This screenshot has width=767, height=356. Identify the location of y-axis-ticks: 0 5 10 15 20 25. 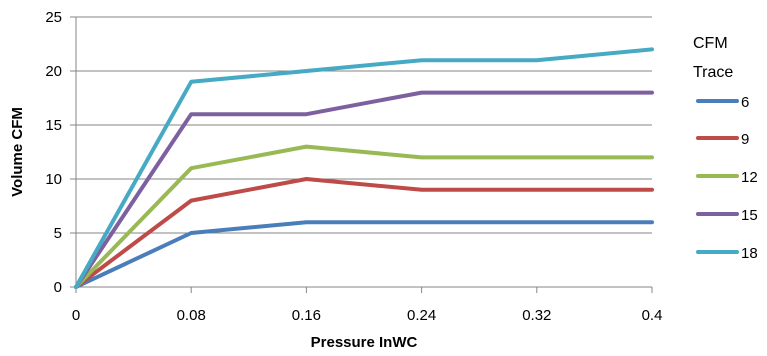
(60, 152).